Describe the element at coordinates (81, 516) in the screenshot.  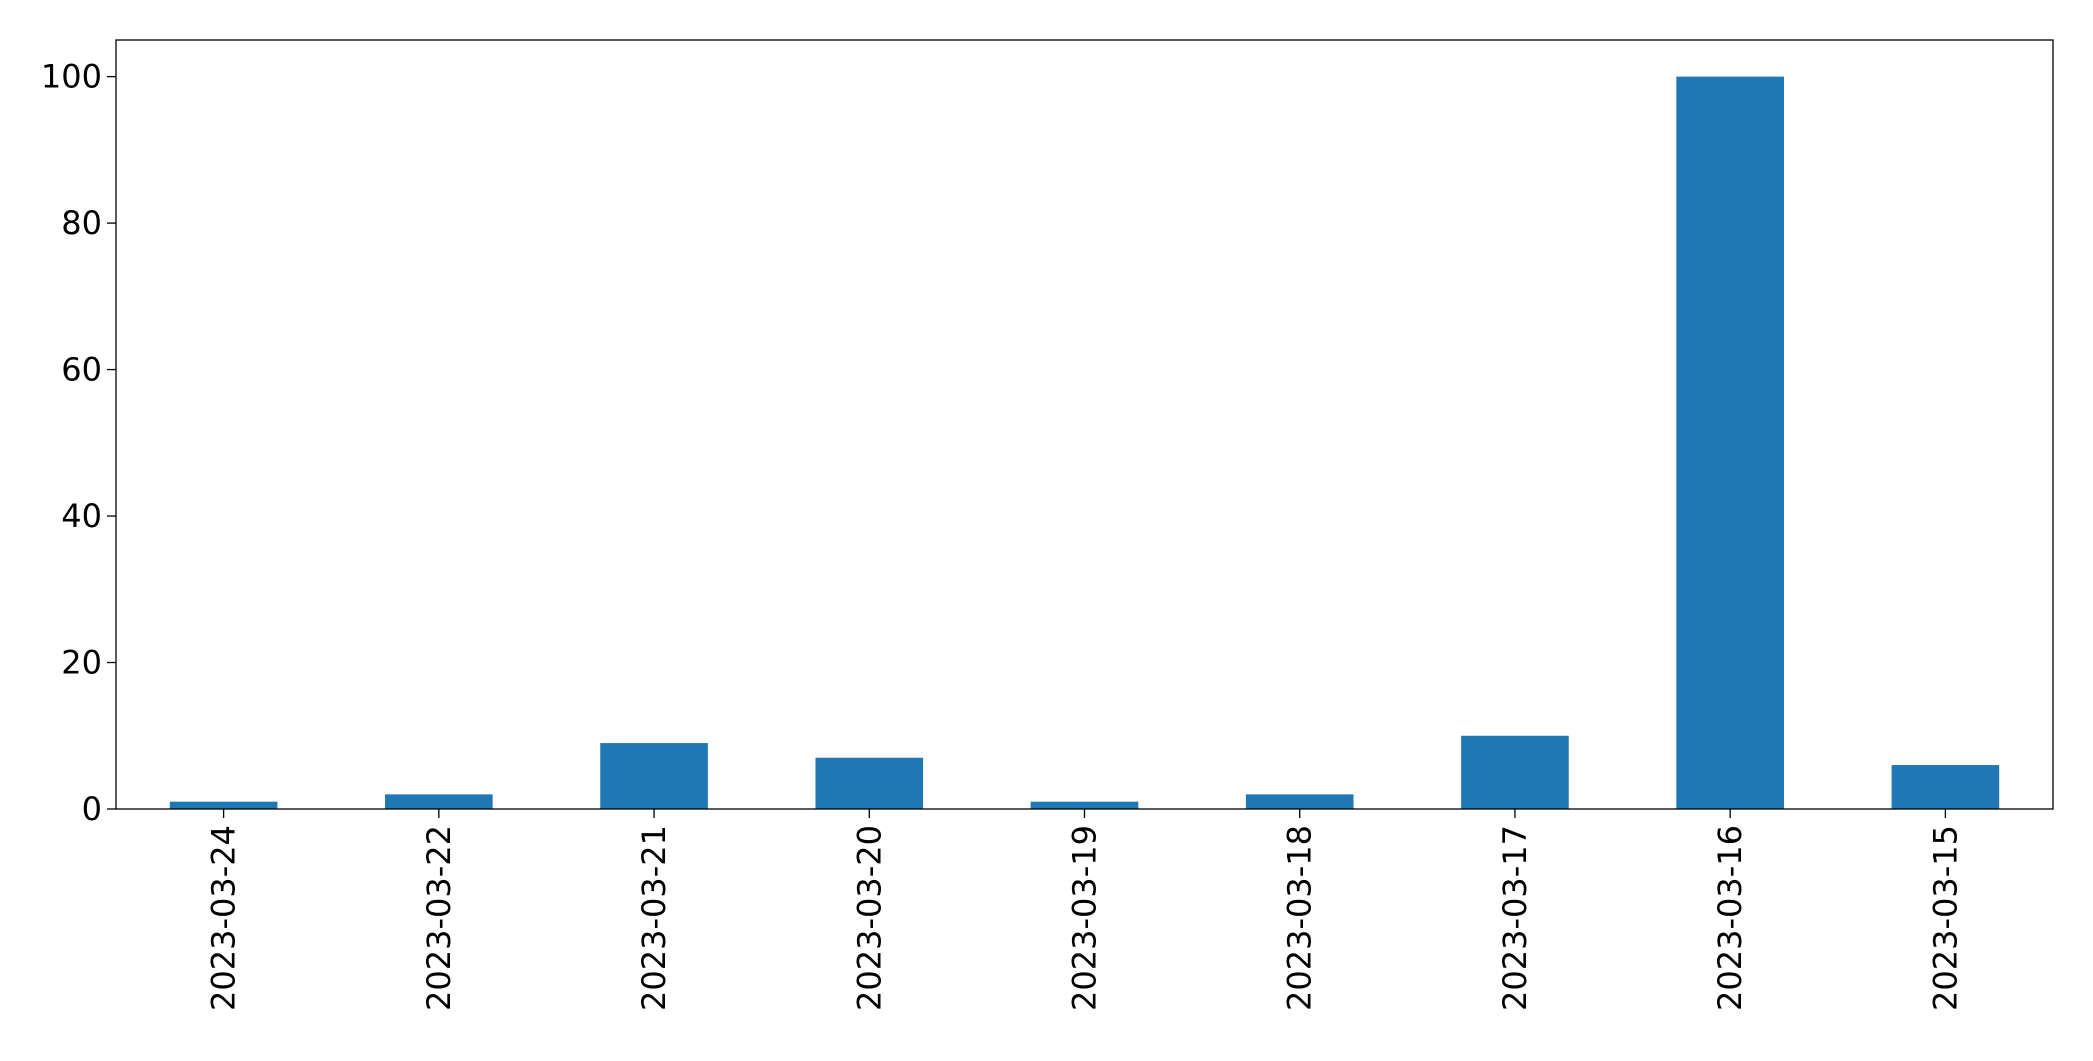
I see `y-tick-label: 40` at that location.